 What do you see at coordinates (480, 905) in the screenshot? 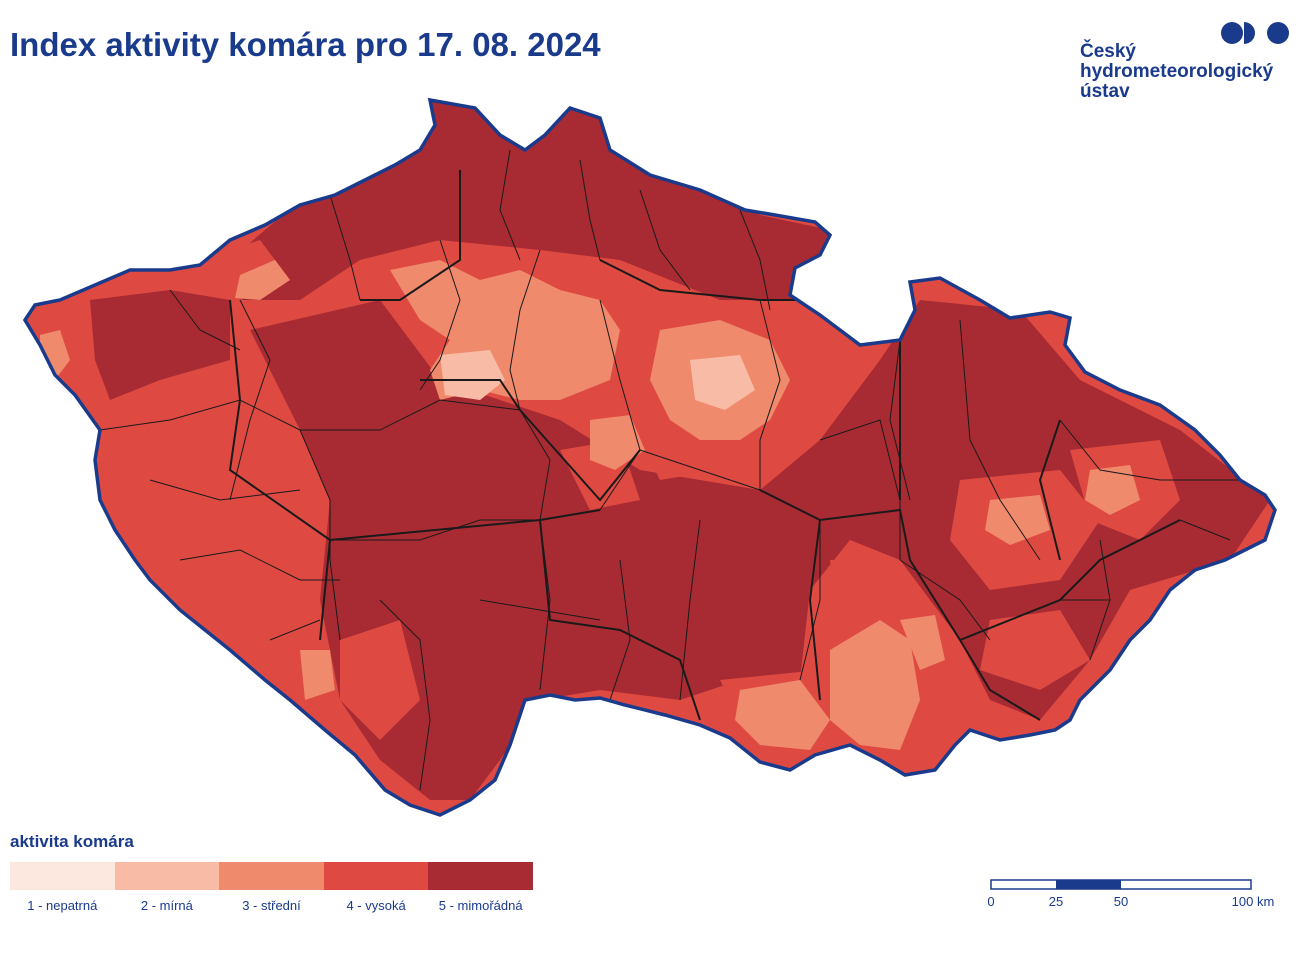
I see `legend-label-5: 5 - mimořádná` at bounding box center [480, 905].